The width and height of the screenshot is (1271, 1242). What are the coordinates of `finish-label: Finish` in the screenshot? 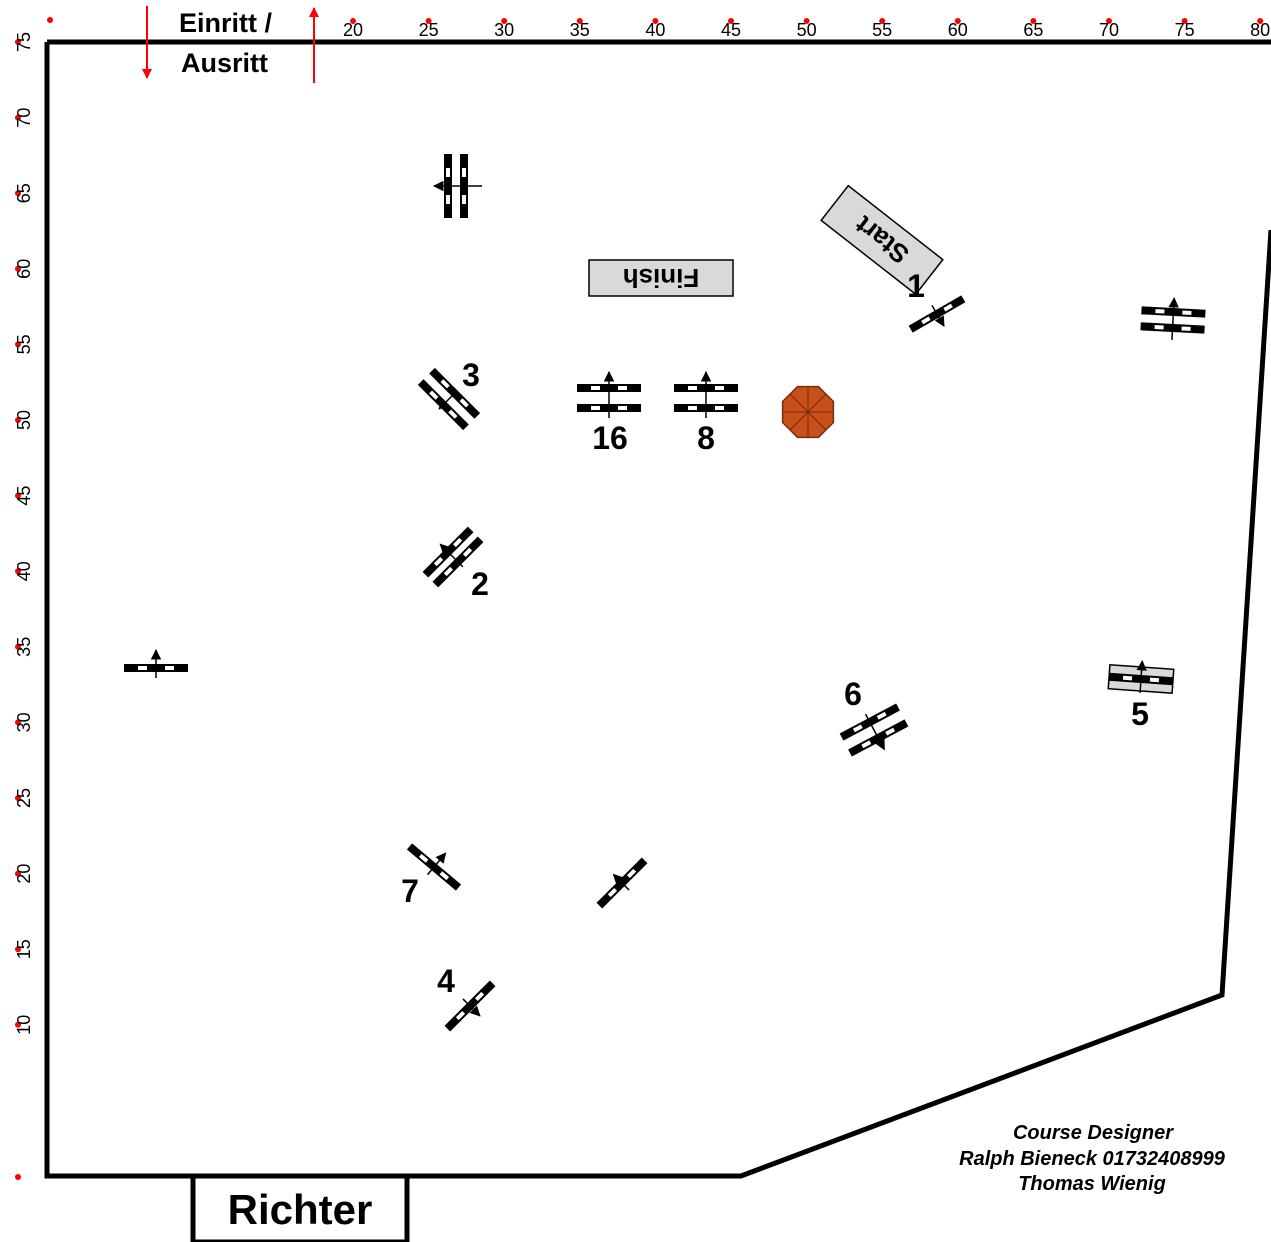 It's located at (661, 278).